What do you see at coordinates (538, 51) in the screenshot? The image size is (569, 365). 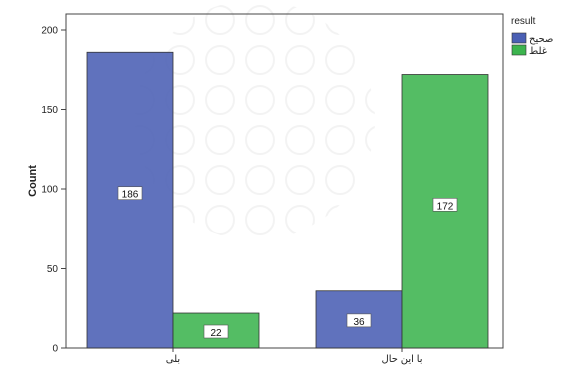 I see `legend-label: غلط` at bounding box center [538, 51].